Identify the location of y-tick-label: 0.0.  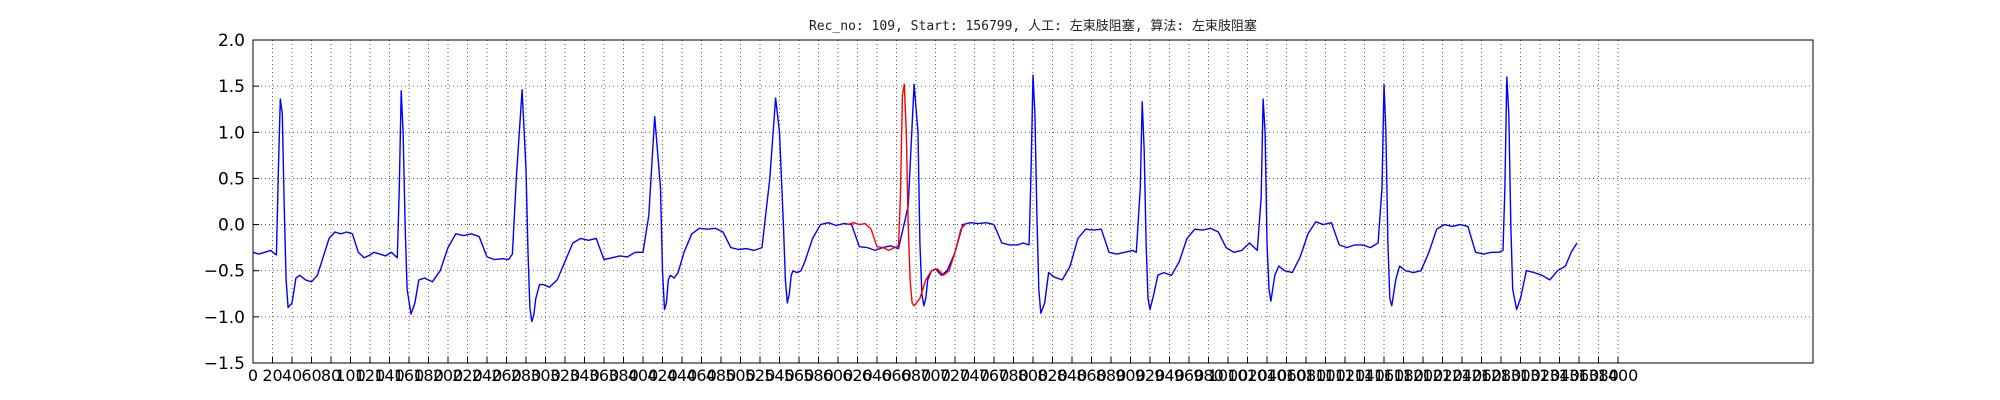
(231, 226).